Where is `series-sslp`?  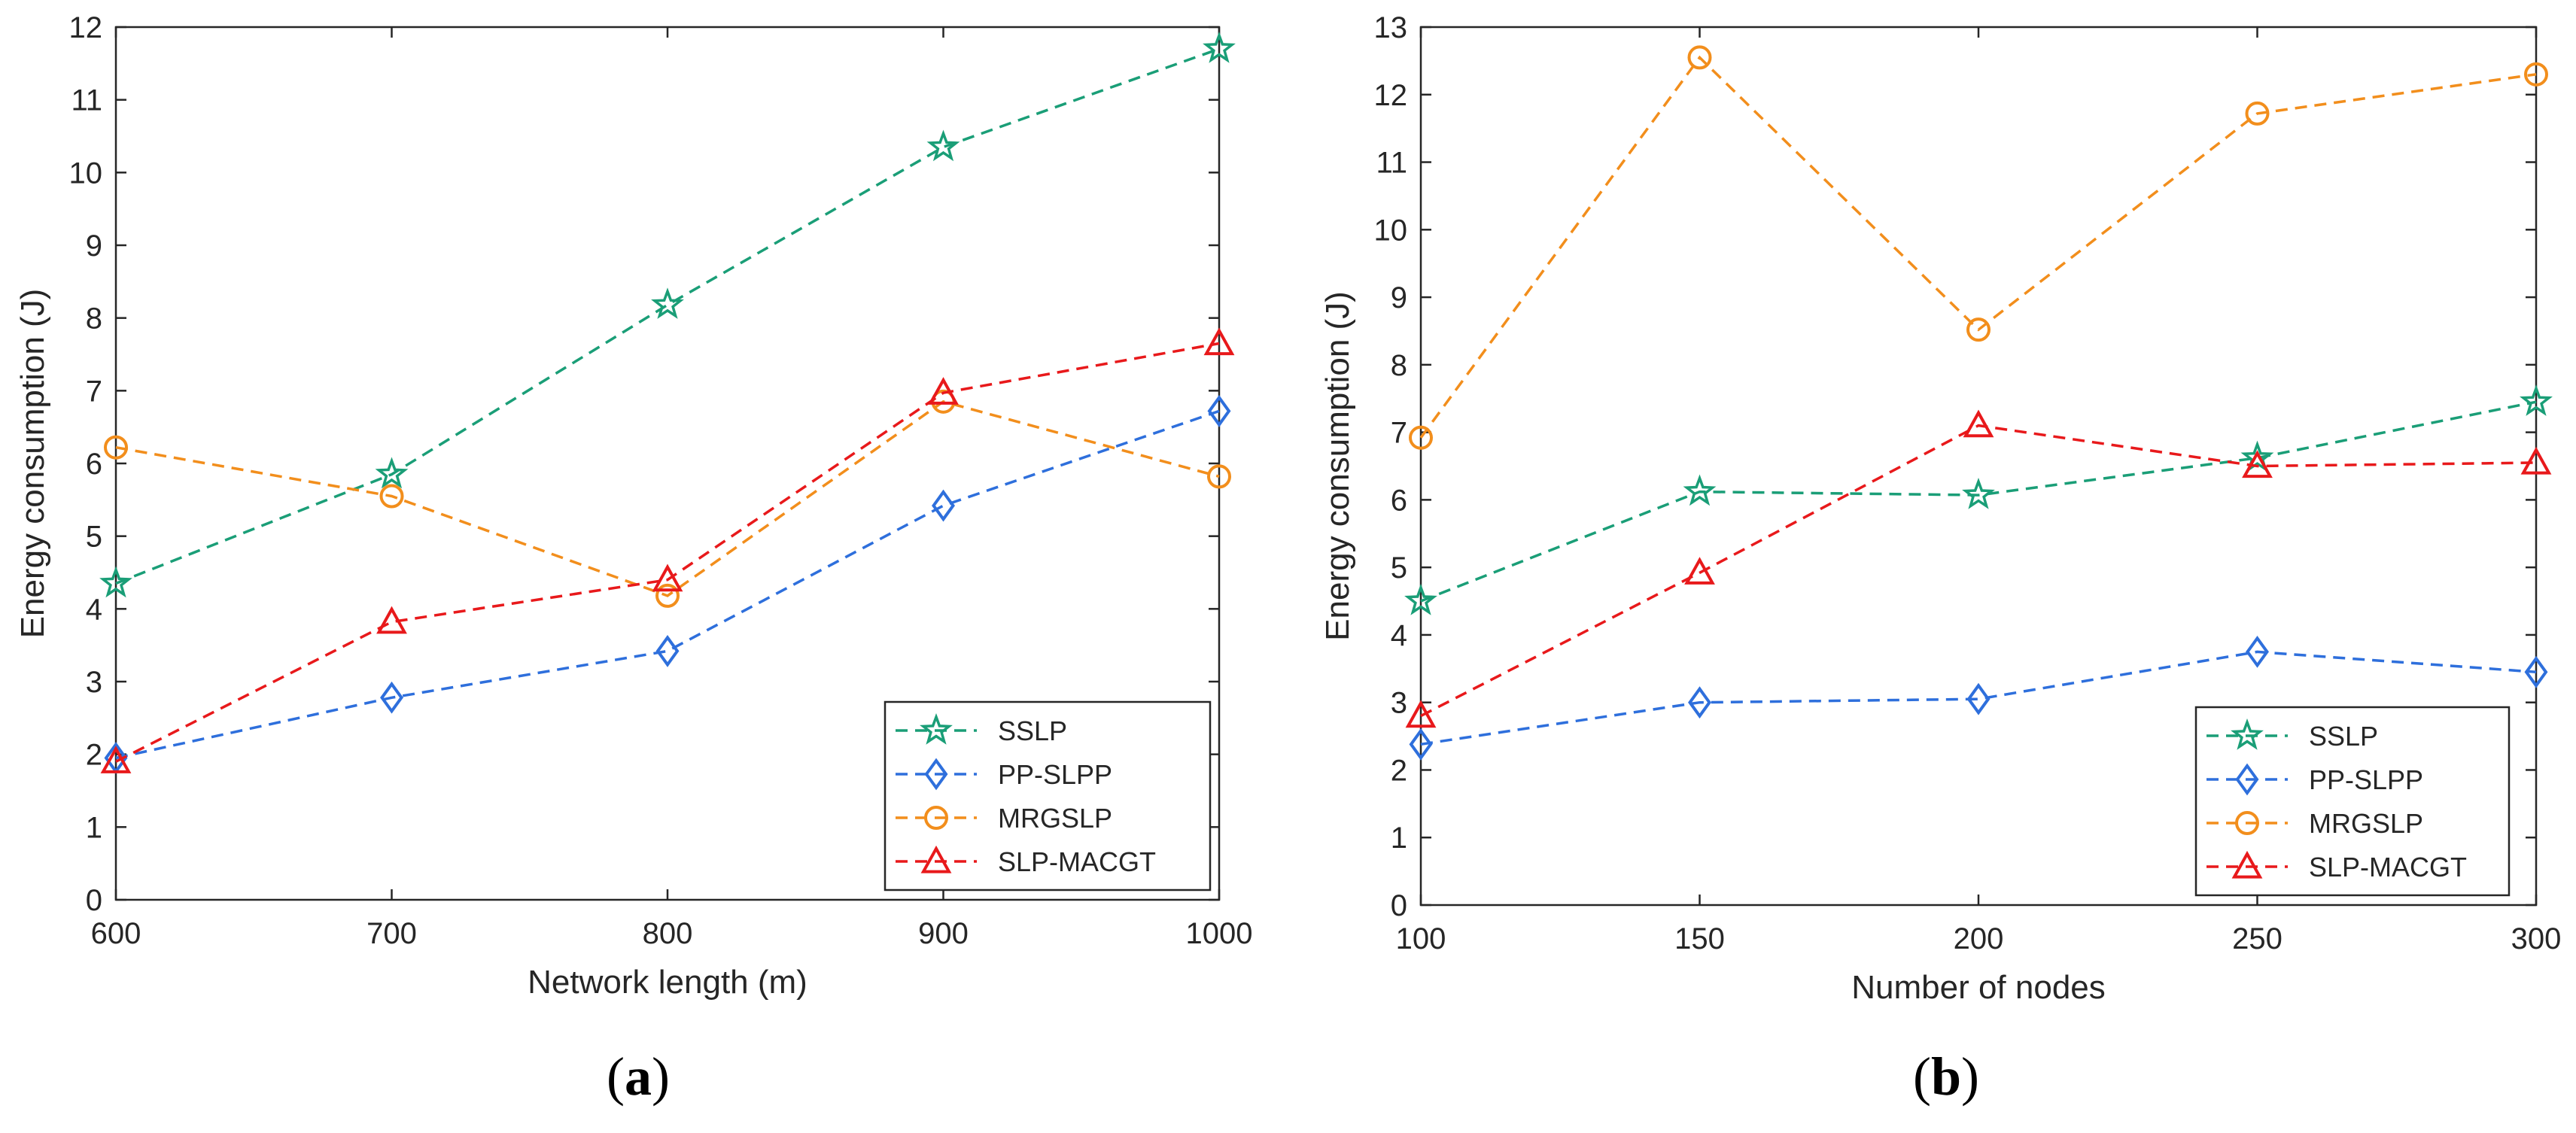 series-sslp is located at coordinates (1978, 499).